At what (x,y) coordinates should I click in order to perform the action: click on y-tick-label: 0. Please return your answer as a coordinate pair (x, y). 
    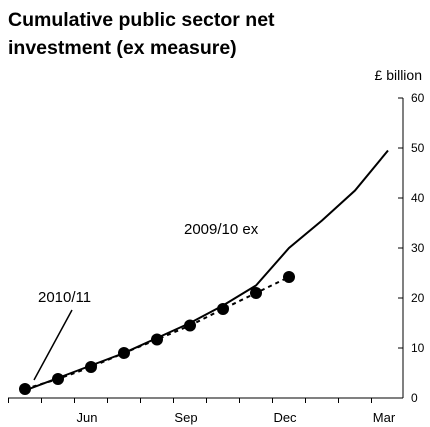
    Looking at the image, I should click on (414, 398).